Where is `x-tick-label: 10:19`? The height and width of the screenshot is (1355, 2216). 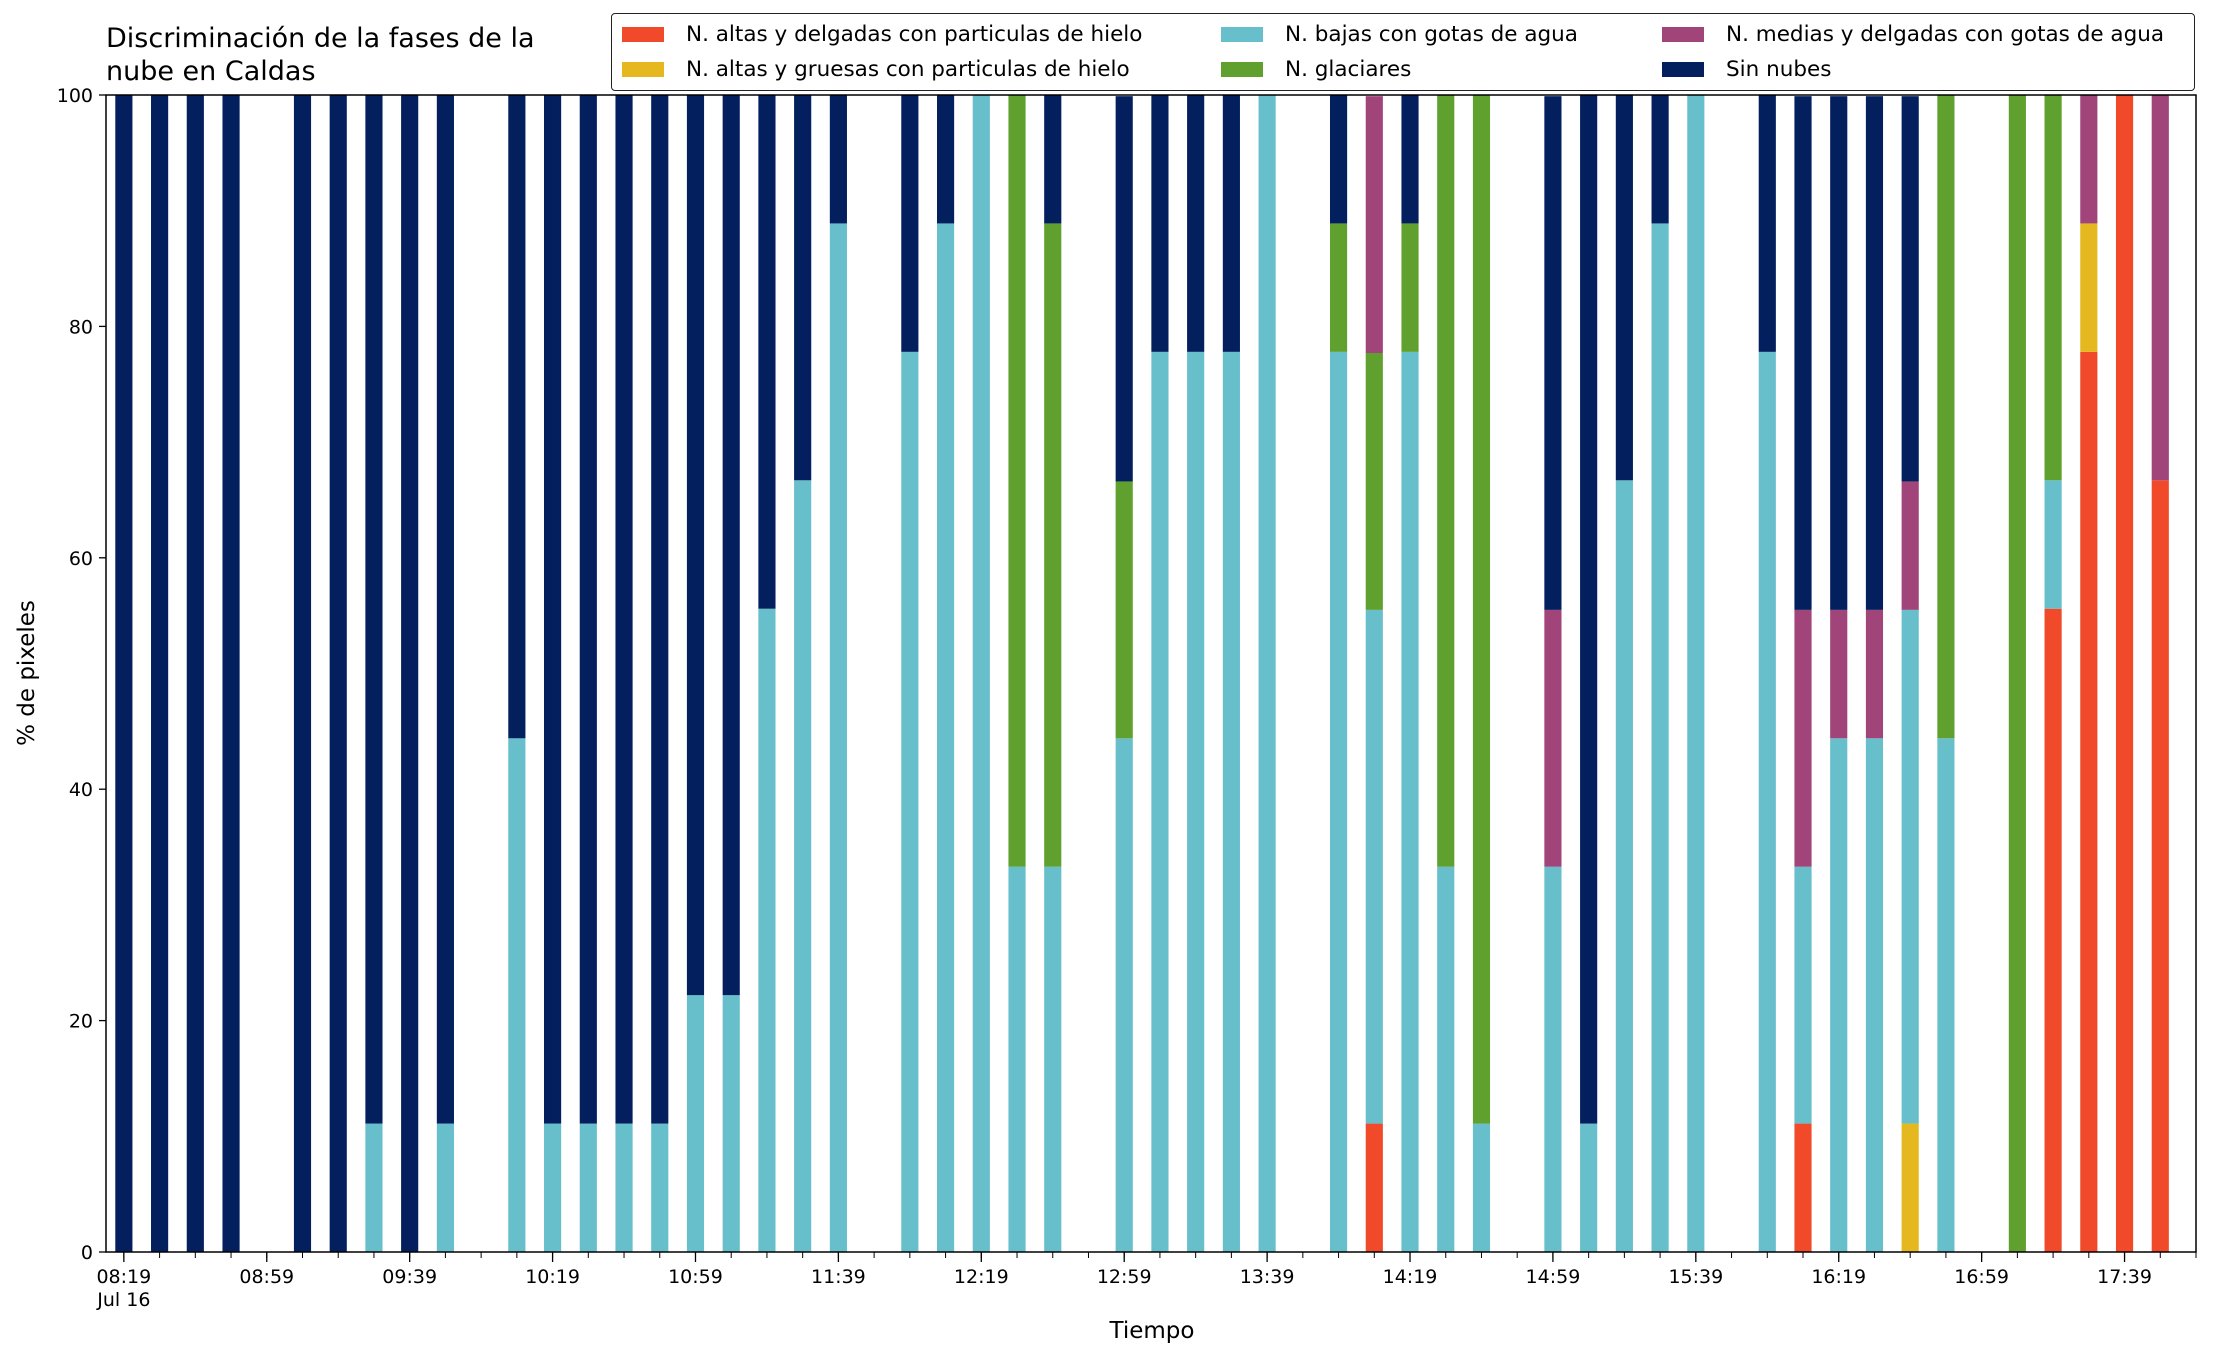
x-tick-label: 10:19 is located at coordinates (552, 1277).